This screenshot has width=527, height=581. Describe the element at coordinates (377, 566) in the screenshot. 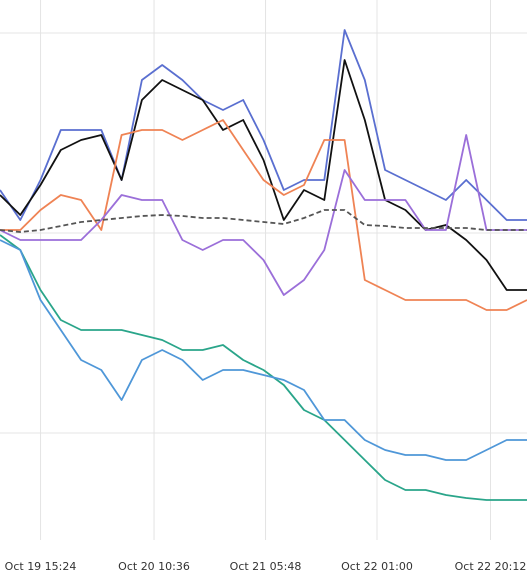

I see `x-tick-label: Oct 22 01:00` at that location.